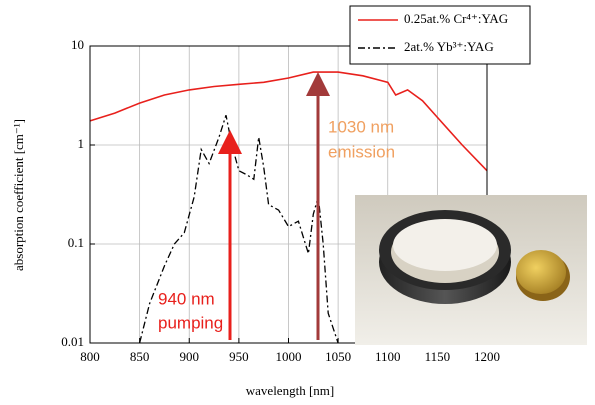 Image resolution: width=595 pixels, height=405 pixels. What do you see at coordinates (140, 356) in the screenshot?
I see `x-tick-label: 850` at bounding box center [140, 356].